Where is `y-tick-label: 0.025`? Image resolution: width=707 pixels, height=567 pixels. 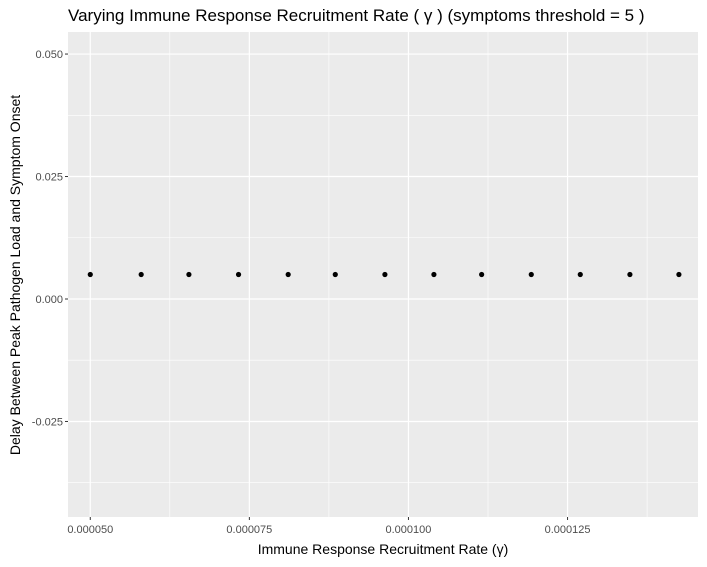 y-tick-label: 0.025 is located at coordinates (49, 178).